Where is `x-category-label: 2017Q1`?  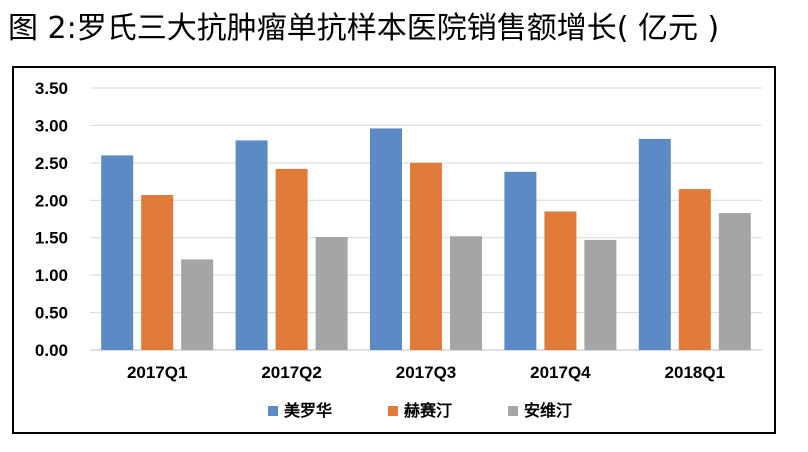 x-category-label: 2017Q1 is located at coordinates (157, 372).